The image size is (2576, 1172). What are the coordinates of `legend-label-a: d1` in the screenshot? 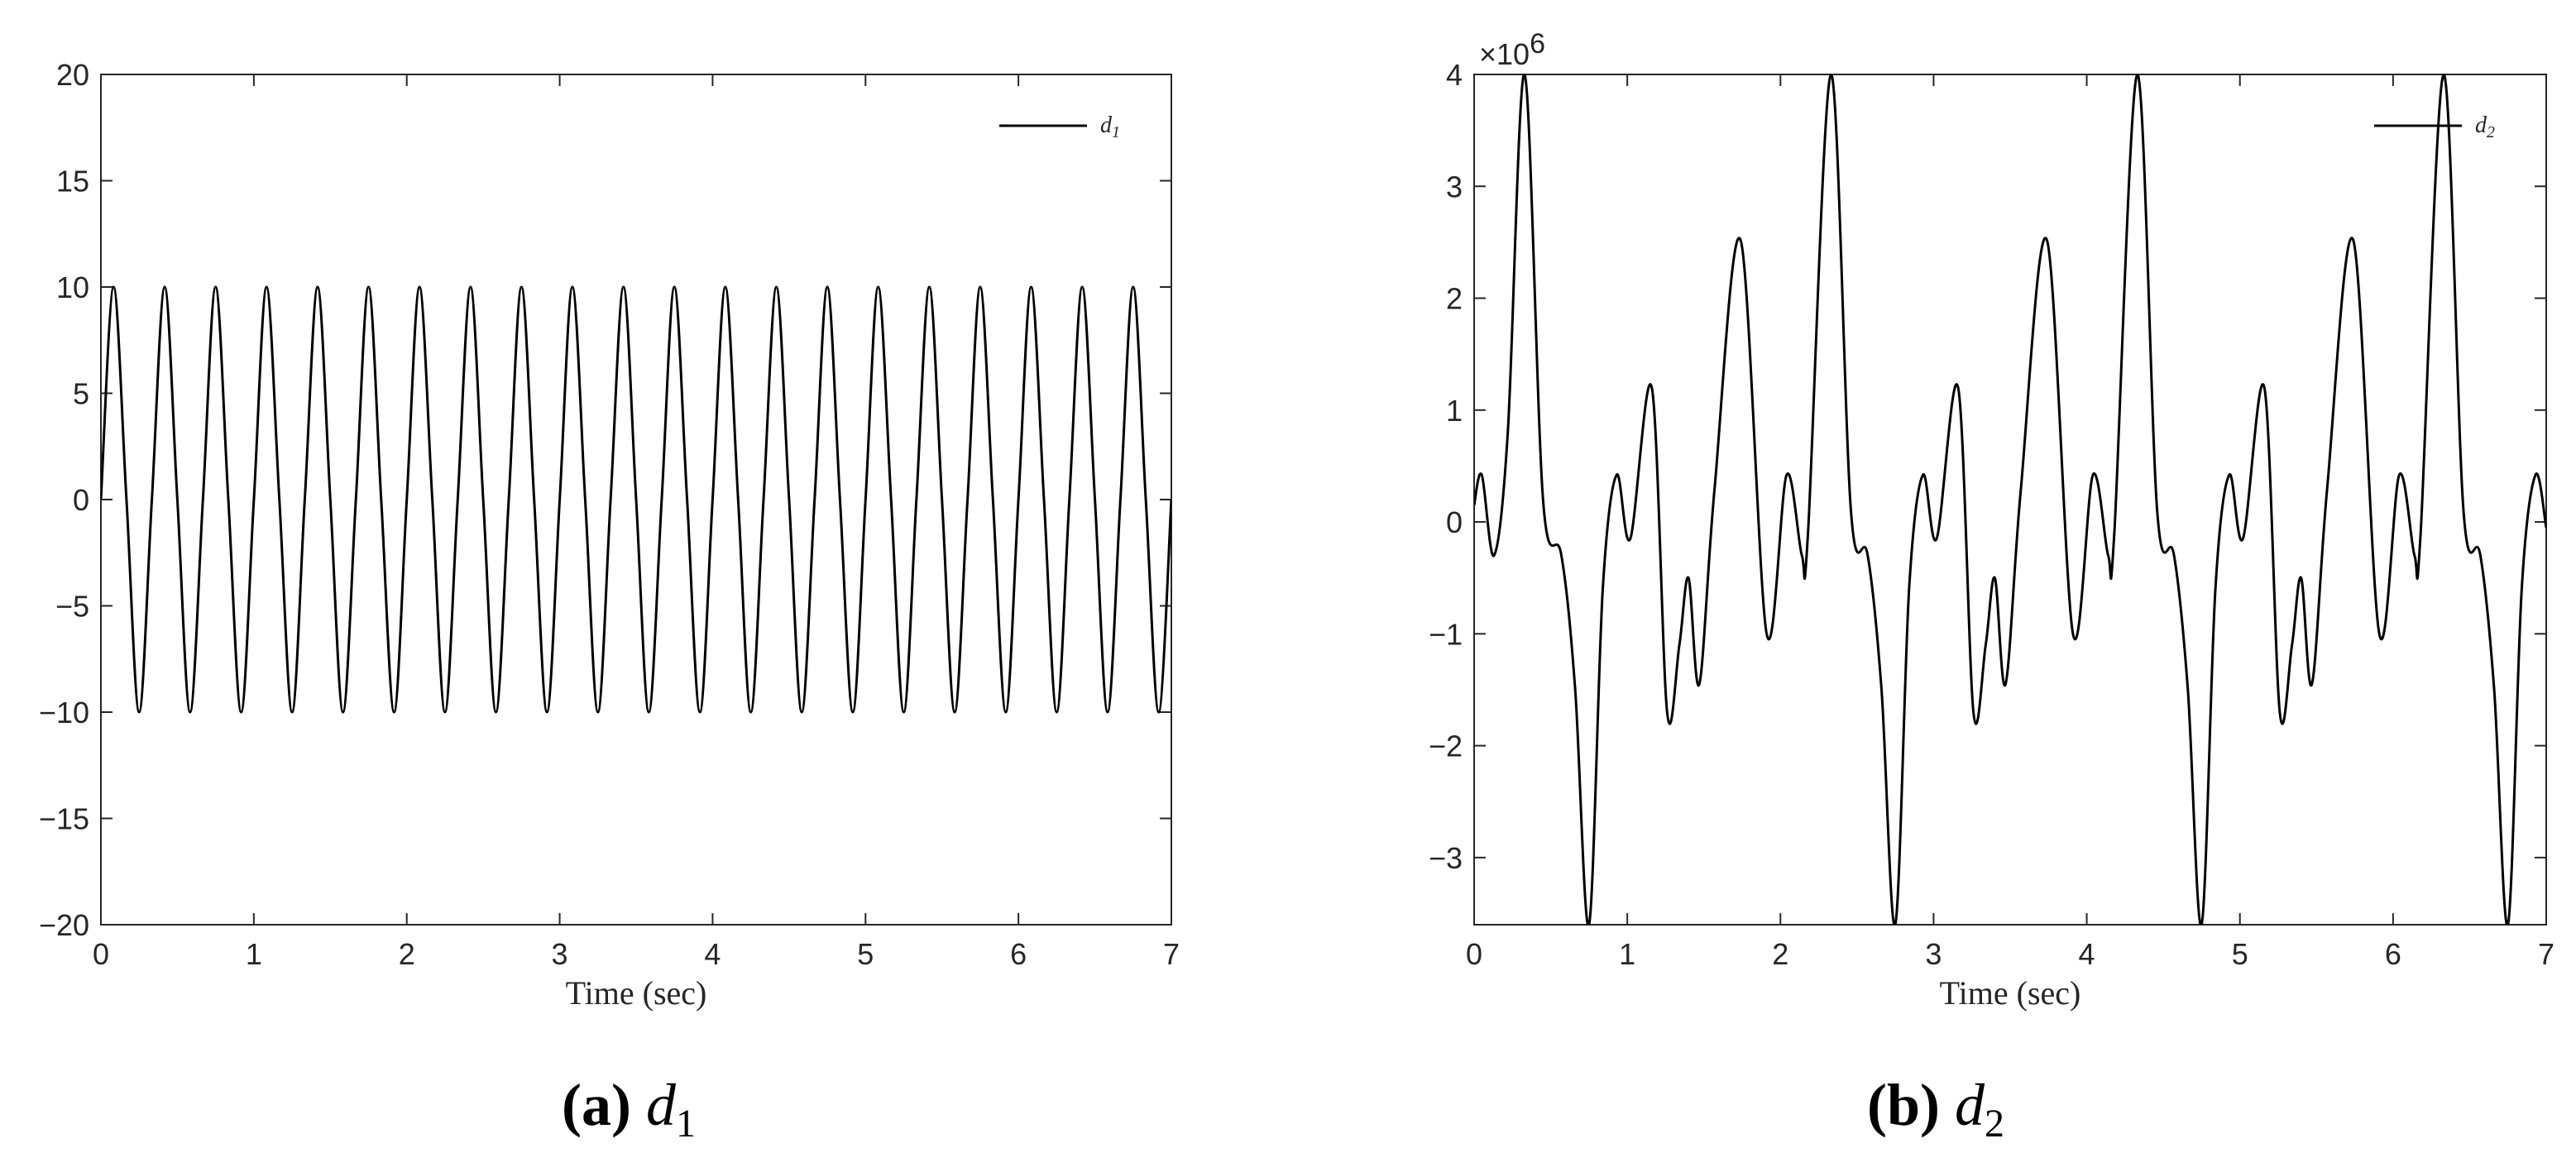 It's located at (1110, 127).